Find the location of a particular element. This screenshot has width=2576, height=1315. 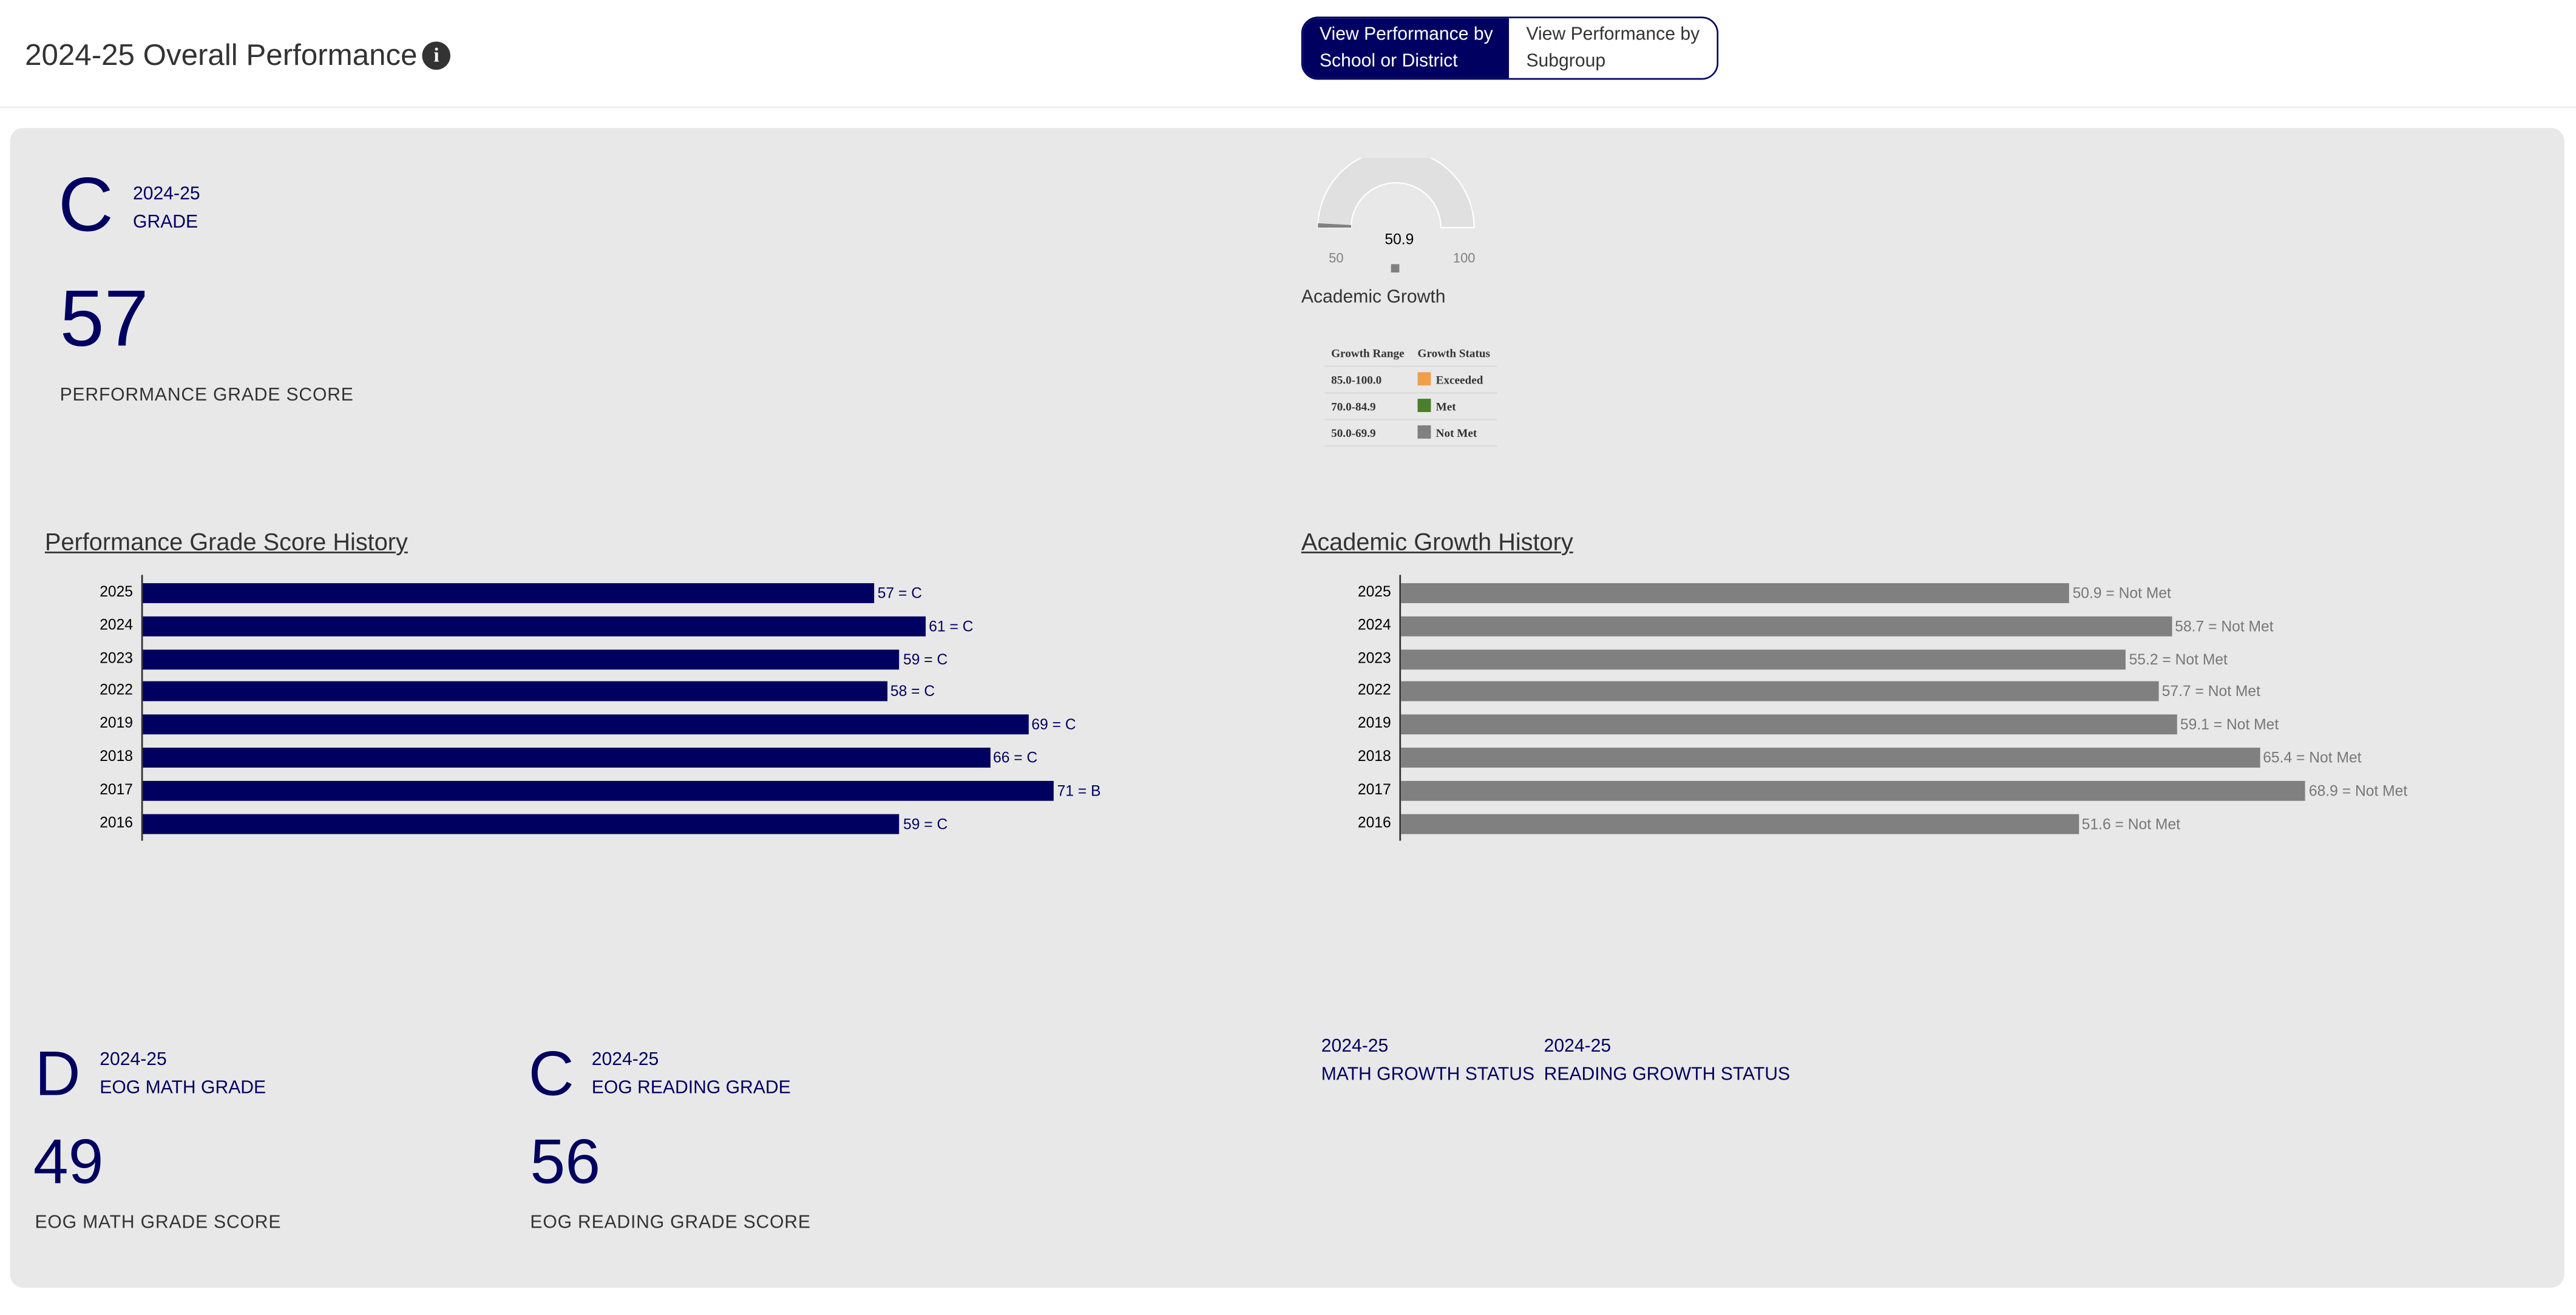

gauge-max: 100 is located at coordinates (1465, 259).